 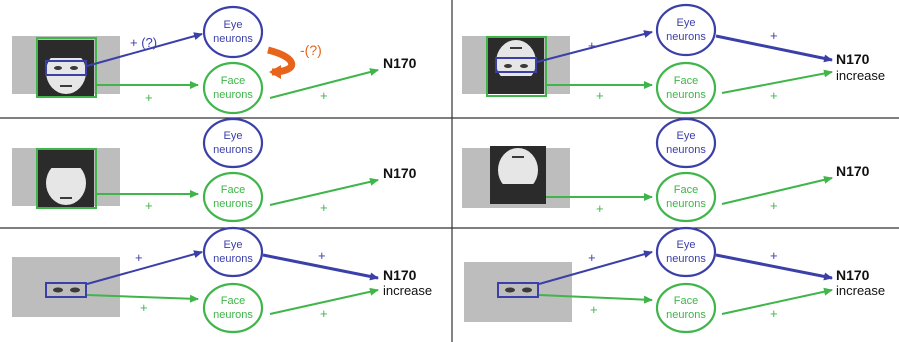 I want to click on panel-inverted-no-eyes: + Eye neurons Face neurons + N170, so click(x=666, y=170).